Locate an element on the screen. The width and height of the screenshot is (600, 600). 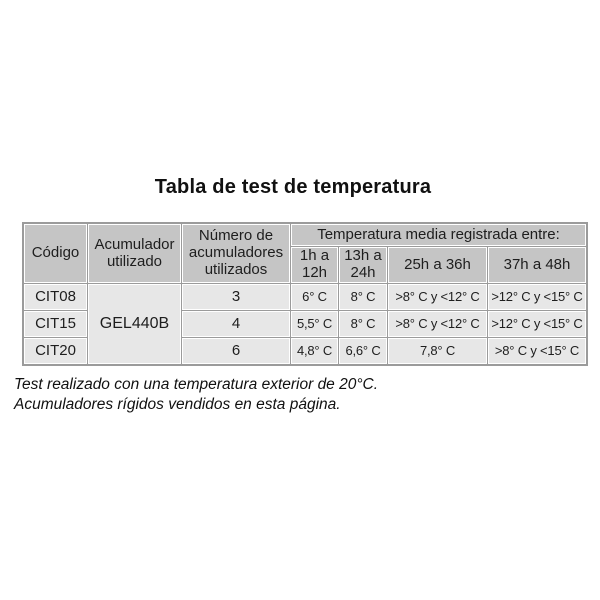
cell-cit08-25h-36h: >8° C y <12° C is located at coordinates (437, 297).